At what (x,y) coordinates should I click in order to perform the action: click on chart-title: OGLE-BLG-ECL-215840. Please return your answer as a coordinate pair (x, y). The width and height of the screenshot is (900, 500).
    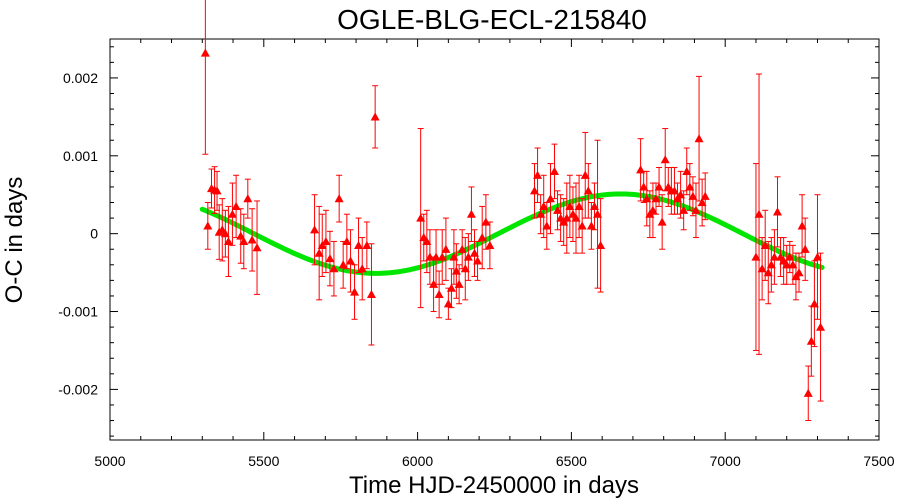
    Looking at the image, I should click on (492, 19).